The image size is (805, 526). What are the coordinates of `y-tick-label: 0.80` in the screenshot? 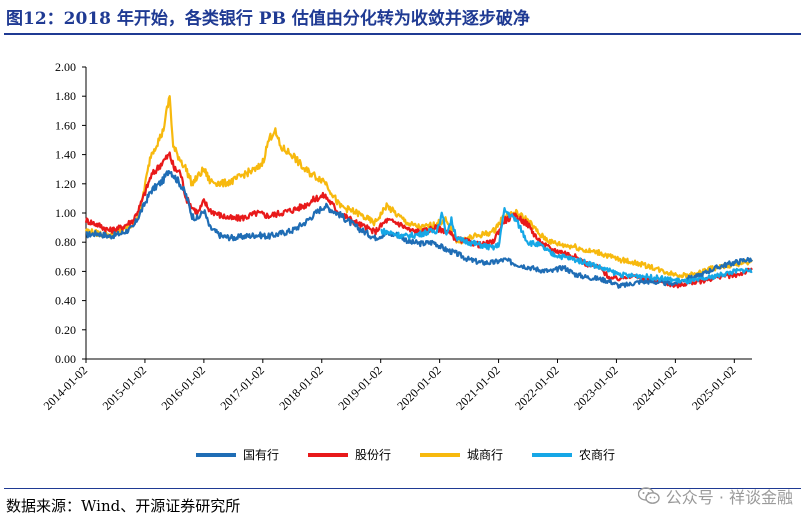 It's located at (65, 242).